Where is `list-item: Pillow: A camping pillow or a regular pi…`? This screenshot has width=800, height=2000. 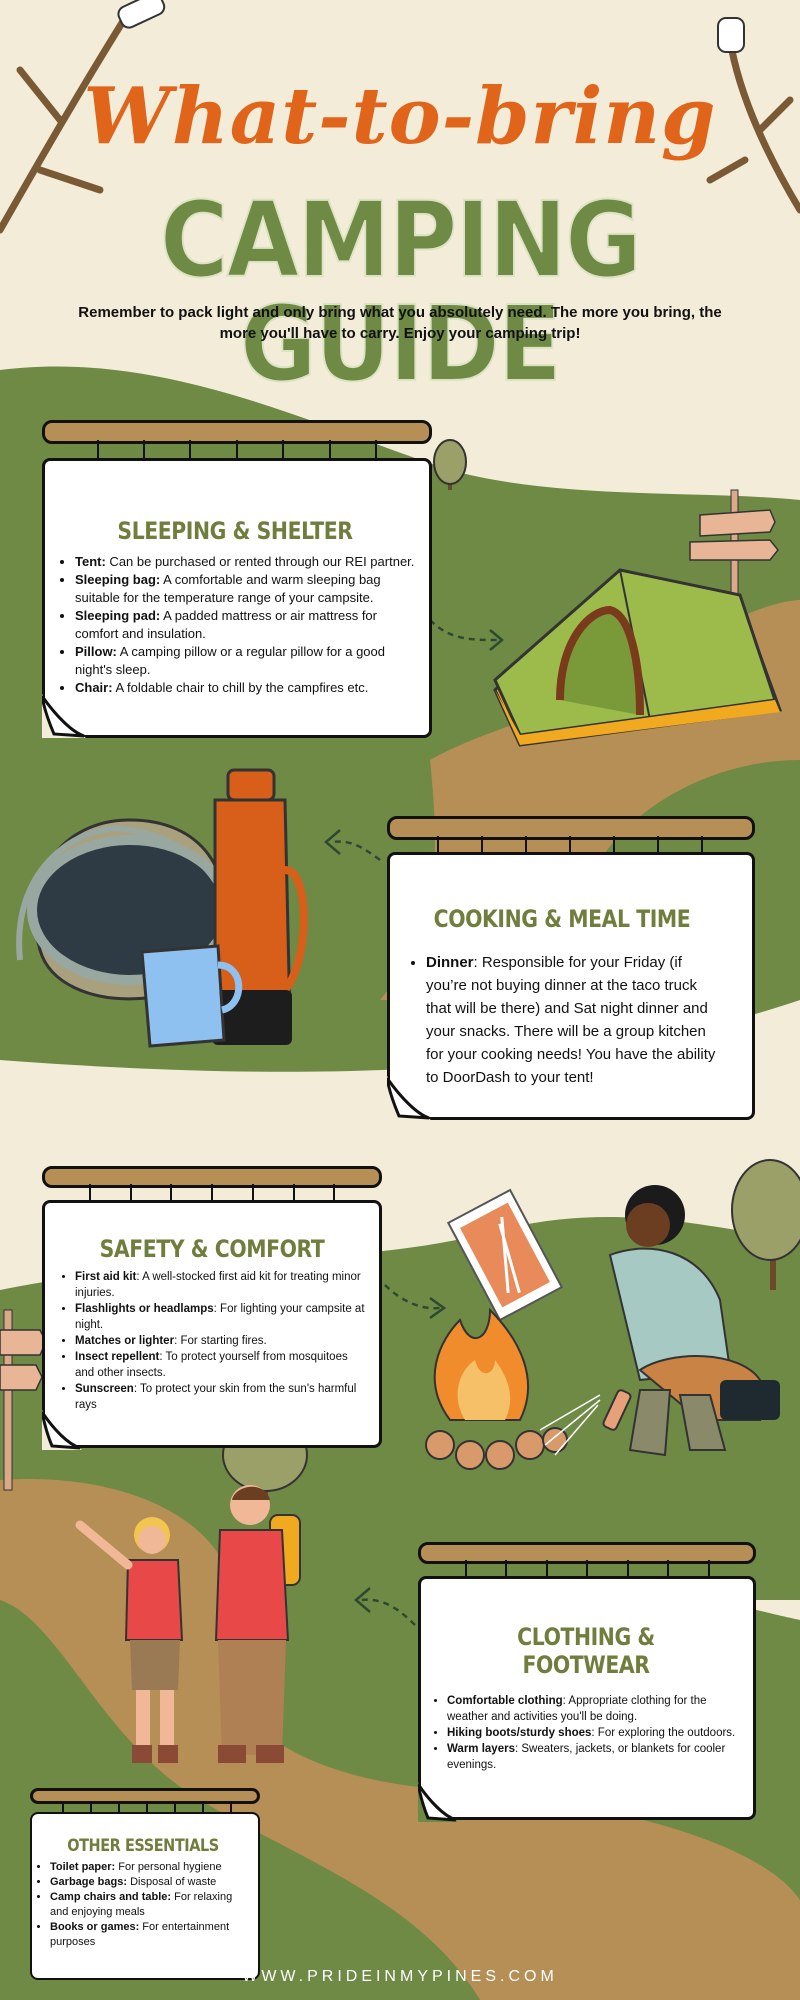 list-item: Pillow: A camping pillow or a regular pi… is located at coordinates (245, 661).